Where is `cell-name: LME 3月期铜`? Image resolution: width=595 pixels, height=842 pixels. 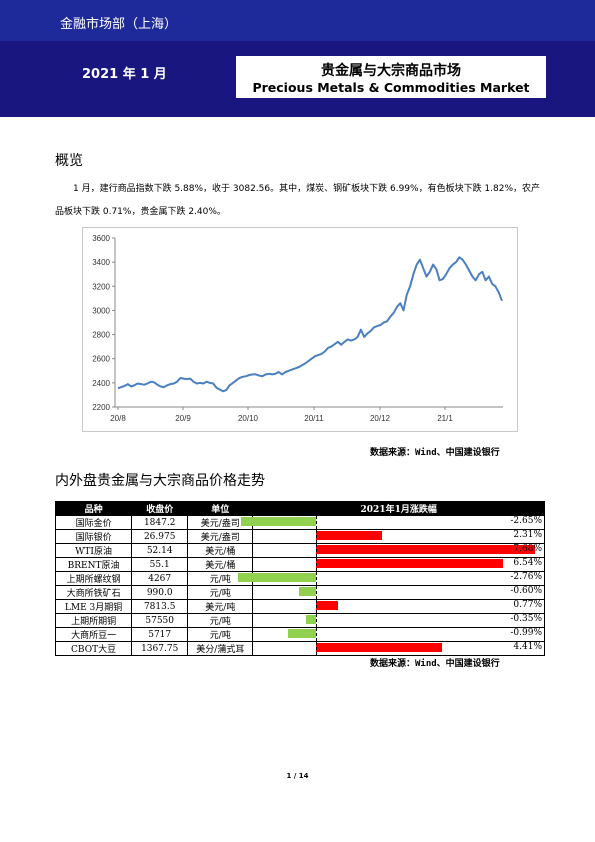 cell-name: LME 3月期铜 is located at coordinates (93, 606).